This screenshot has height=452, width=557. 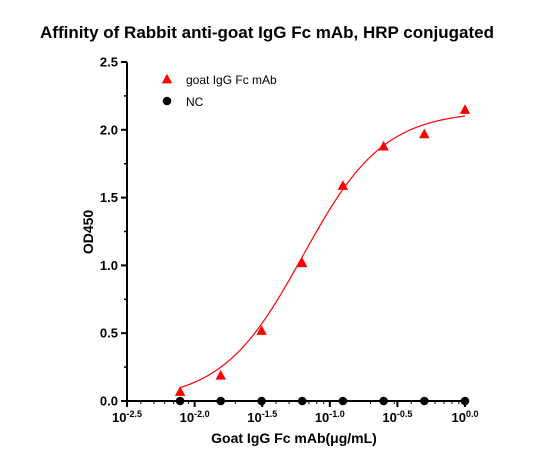 What do you see at coordinates (109, 129) in the screenshot?
I see `y-tick-label: 2.0` at bounding box center [109, 129].